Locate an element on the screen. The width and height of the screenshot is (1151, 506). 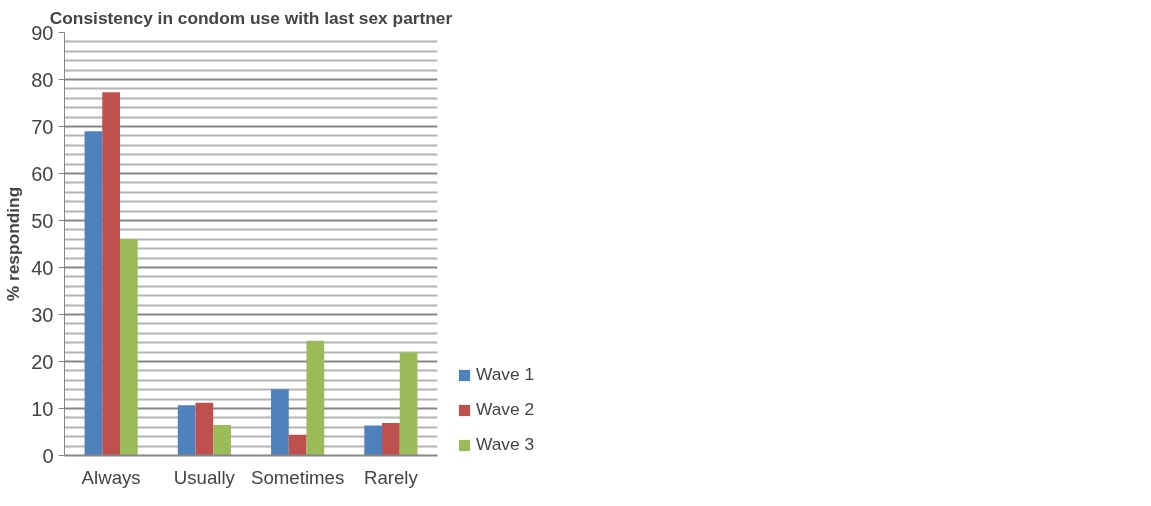
x-tick-label: Rarely is located at coordinates (391, 477).